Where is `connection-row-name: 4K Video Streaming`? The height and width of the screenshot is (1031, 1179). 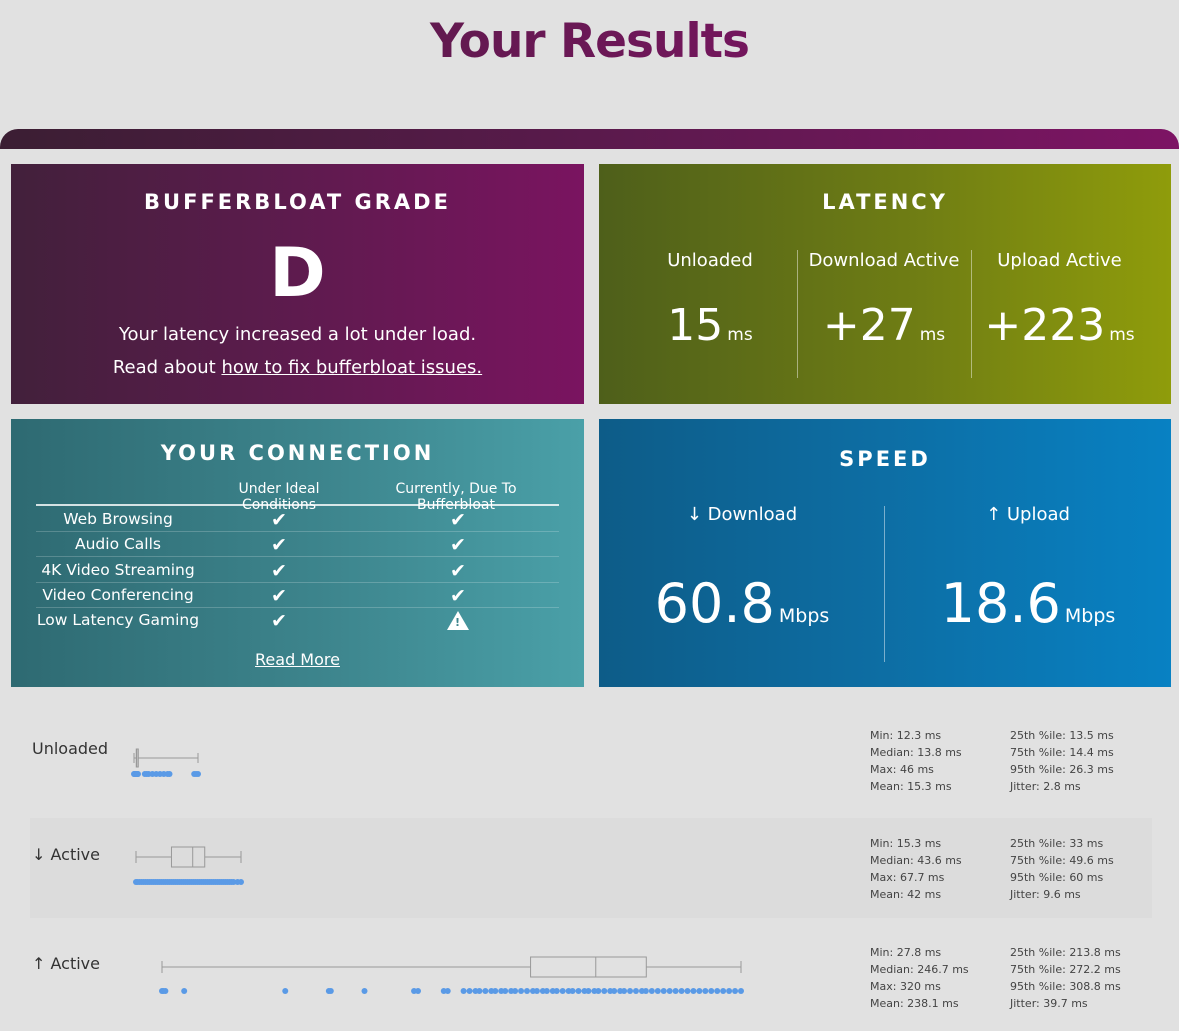 connection-row-name: 4K Video Streaming is located at coordinates (118, 569).